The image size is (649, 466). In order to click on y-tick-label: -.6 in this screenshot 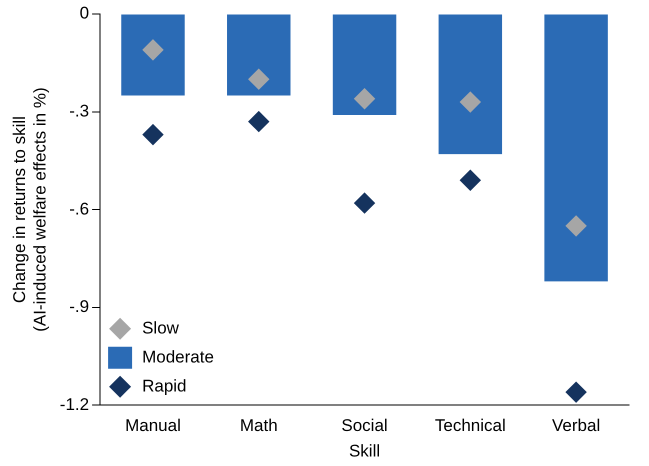, I will do `click(79, 208)`.